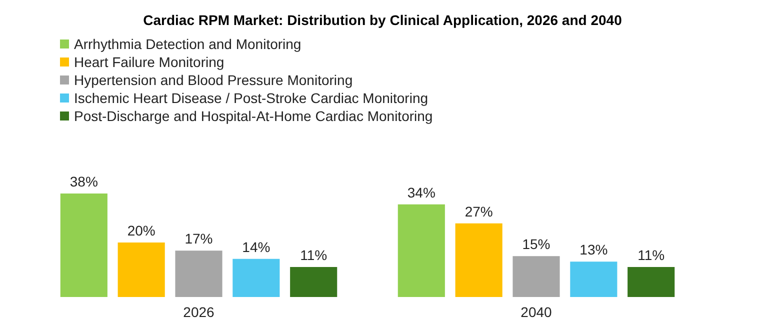 This screenshot has width=765, height=325. What do you see at coordinates (251, 98) in the screenshot?
I see `legend-label: Ischemic Heart Disease / Post-Stroke Cardiac Monitoring` at bounding box center [251, 98].